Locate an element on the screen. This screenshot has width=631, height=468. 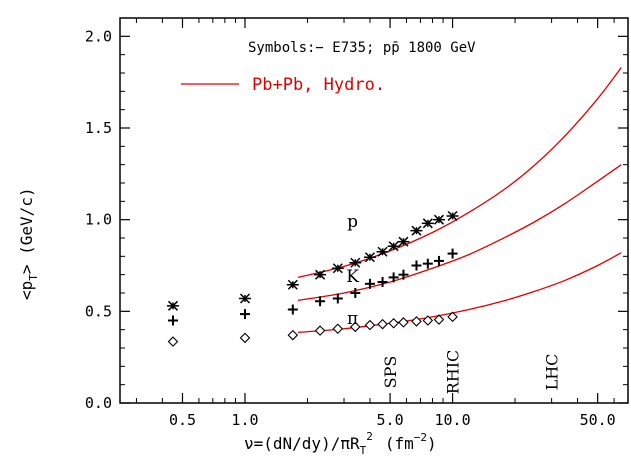
data-markers is located at coordinates (312, 278).